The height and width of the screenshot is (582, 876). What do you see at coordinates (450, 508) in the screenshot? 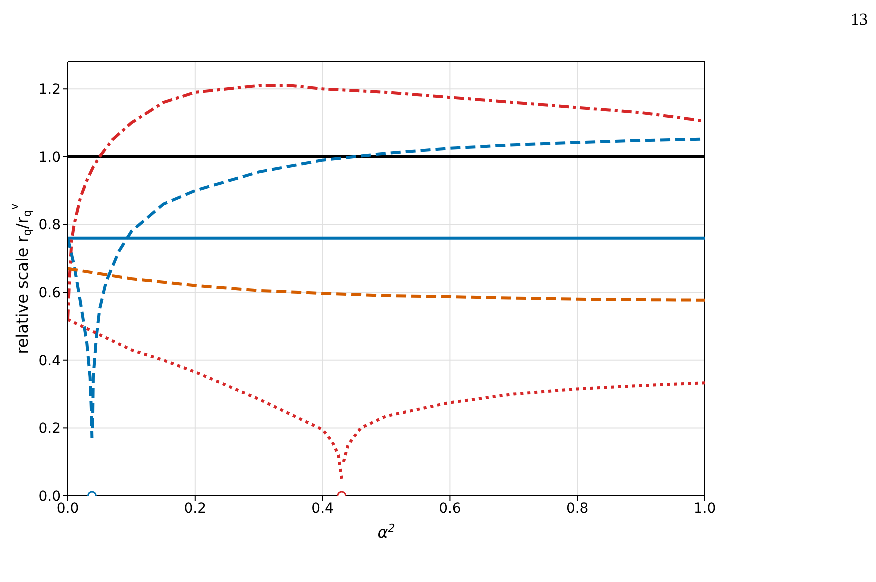
I see `x-tick-label: 0.6` at bounding box center [450, 508].